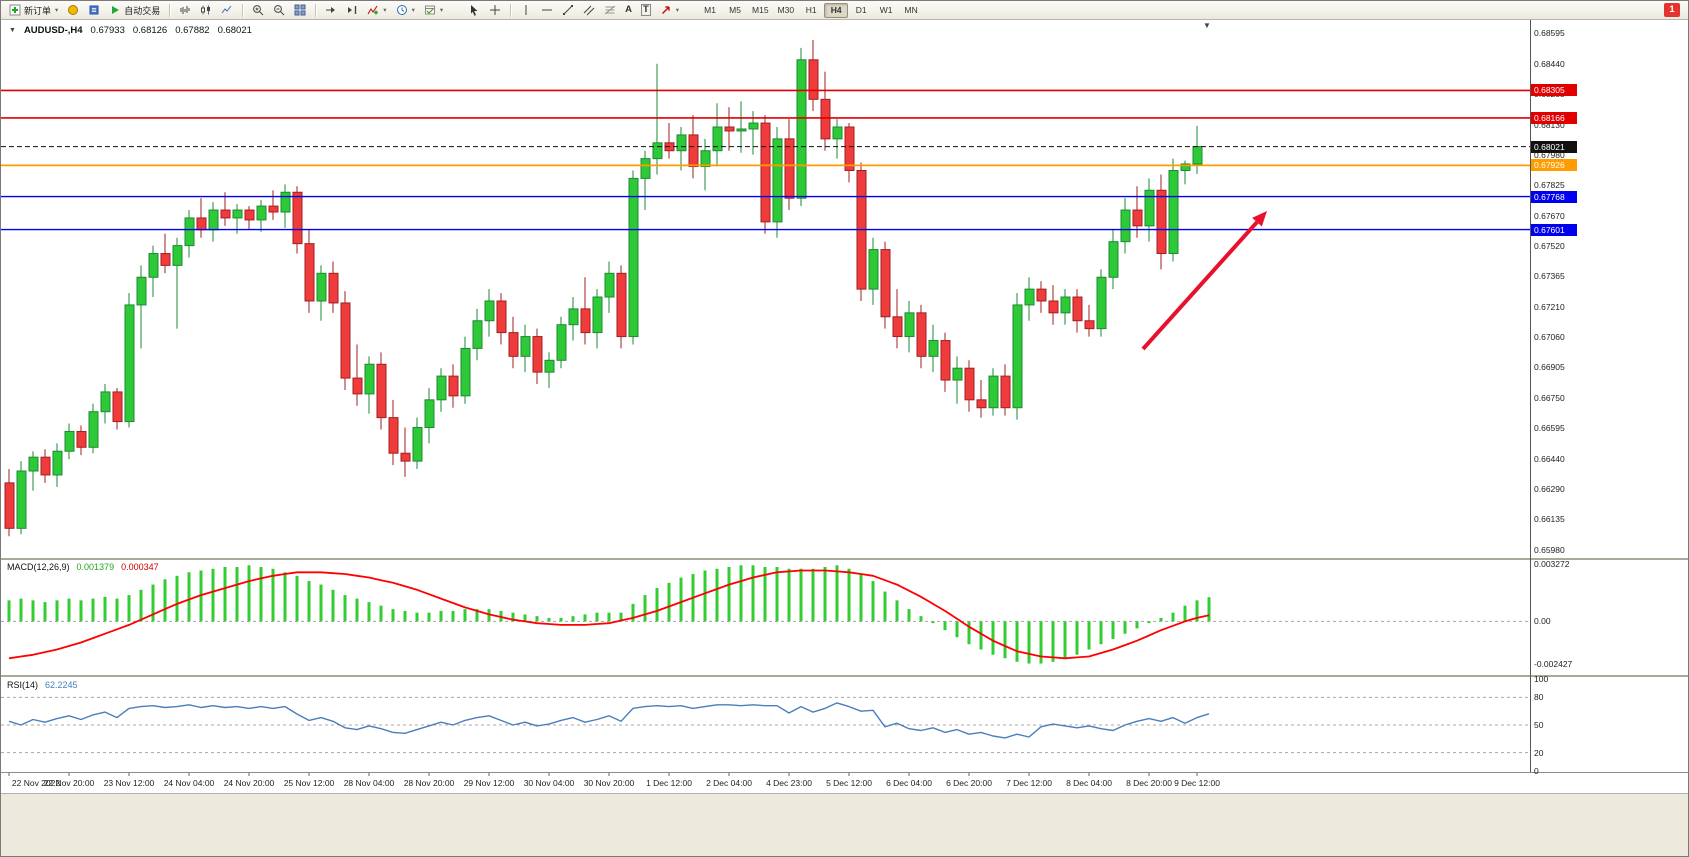 The image size is (1689, 857). I want to click on candlestick-chart-icon, so click(206, 10).